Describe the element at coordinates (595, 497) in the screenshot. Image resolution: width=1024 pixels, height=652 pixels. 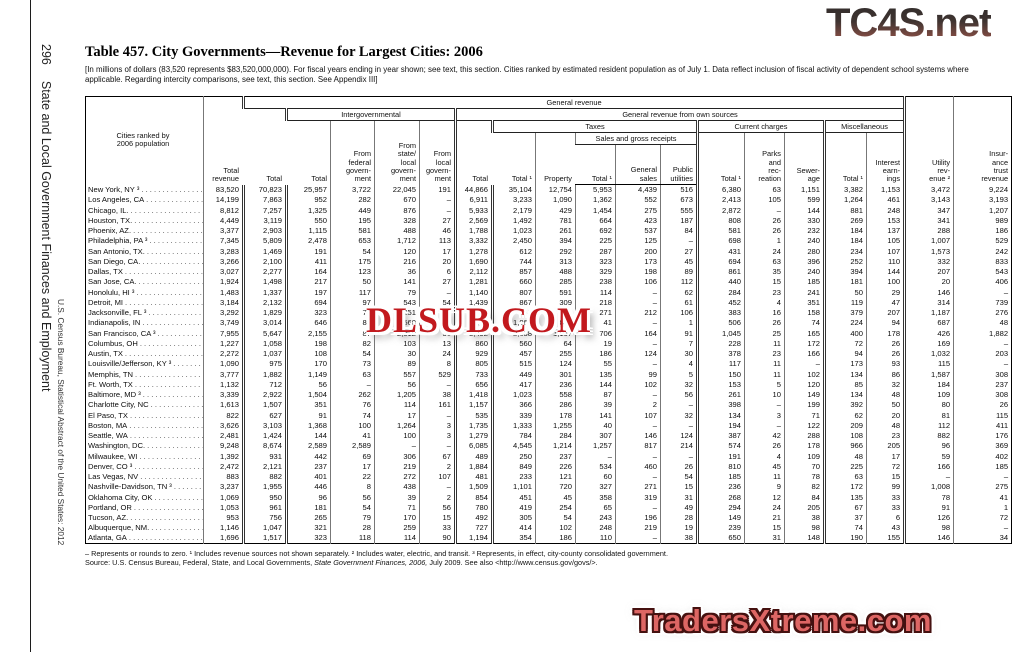
I see `value-cell: 358` at that location.